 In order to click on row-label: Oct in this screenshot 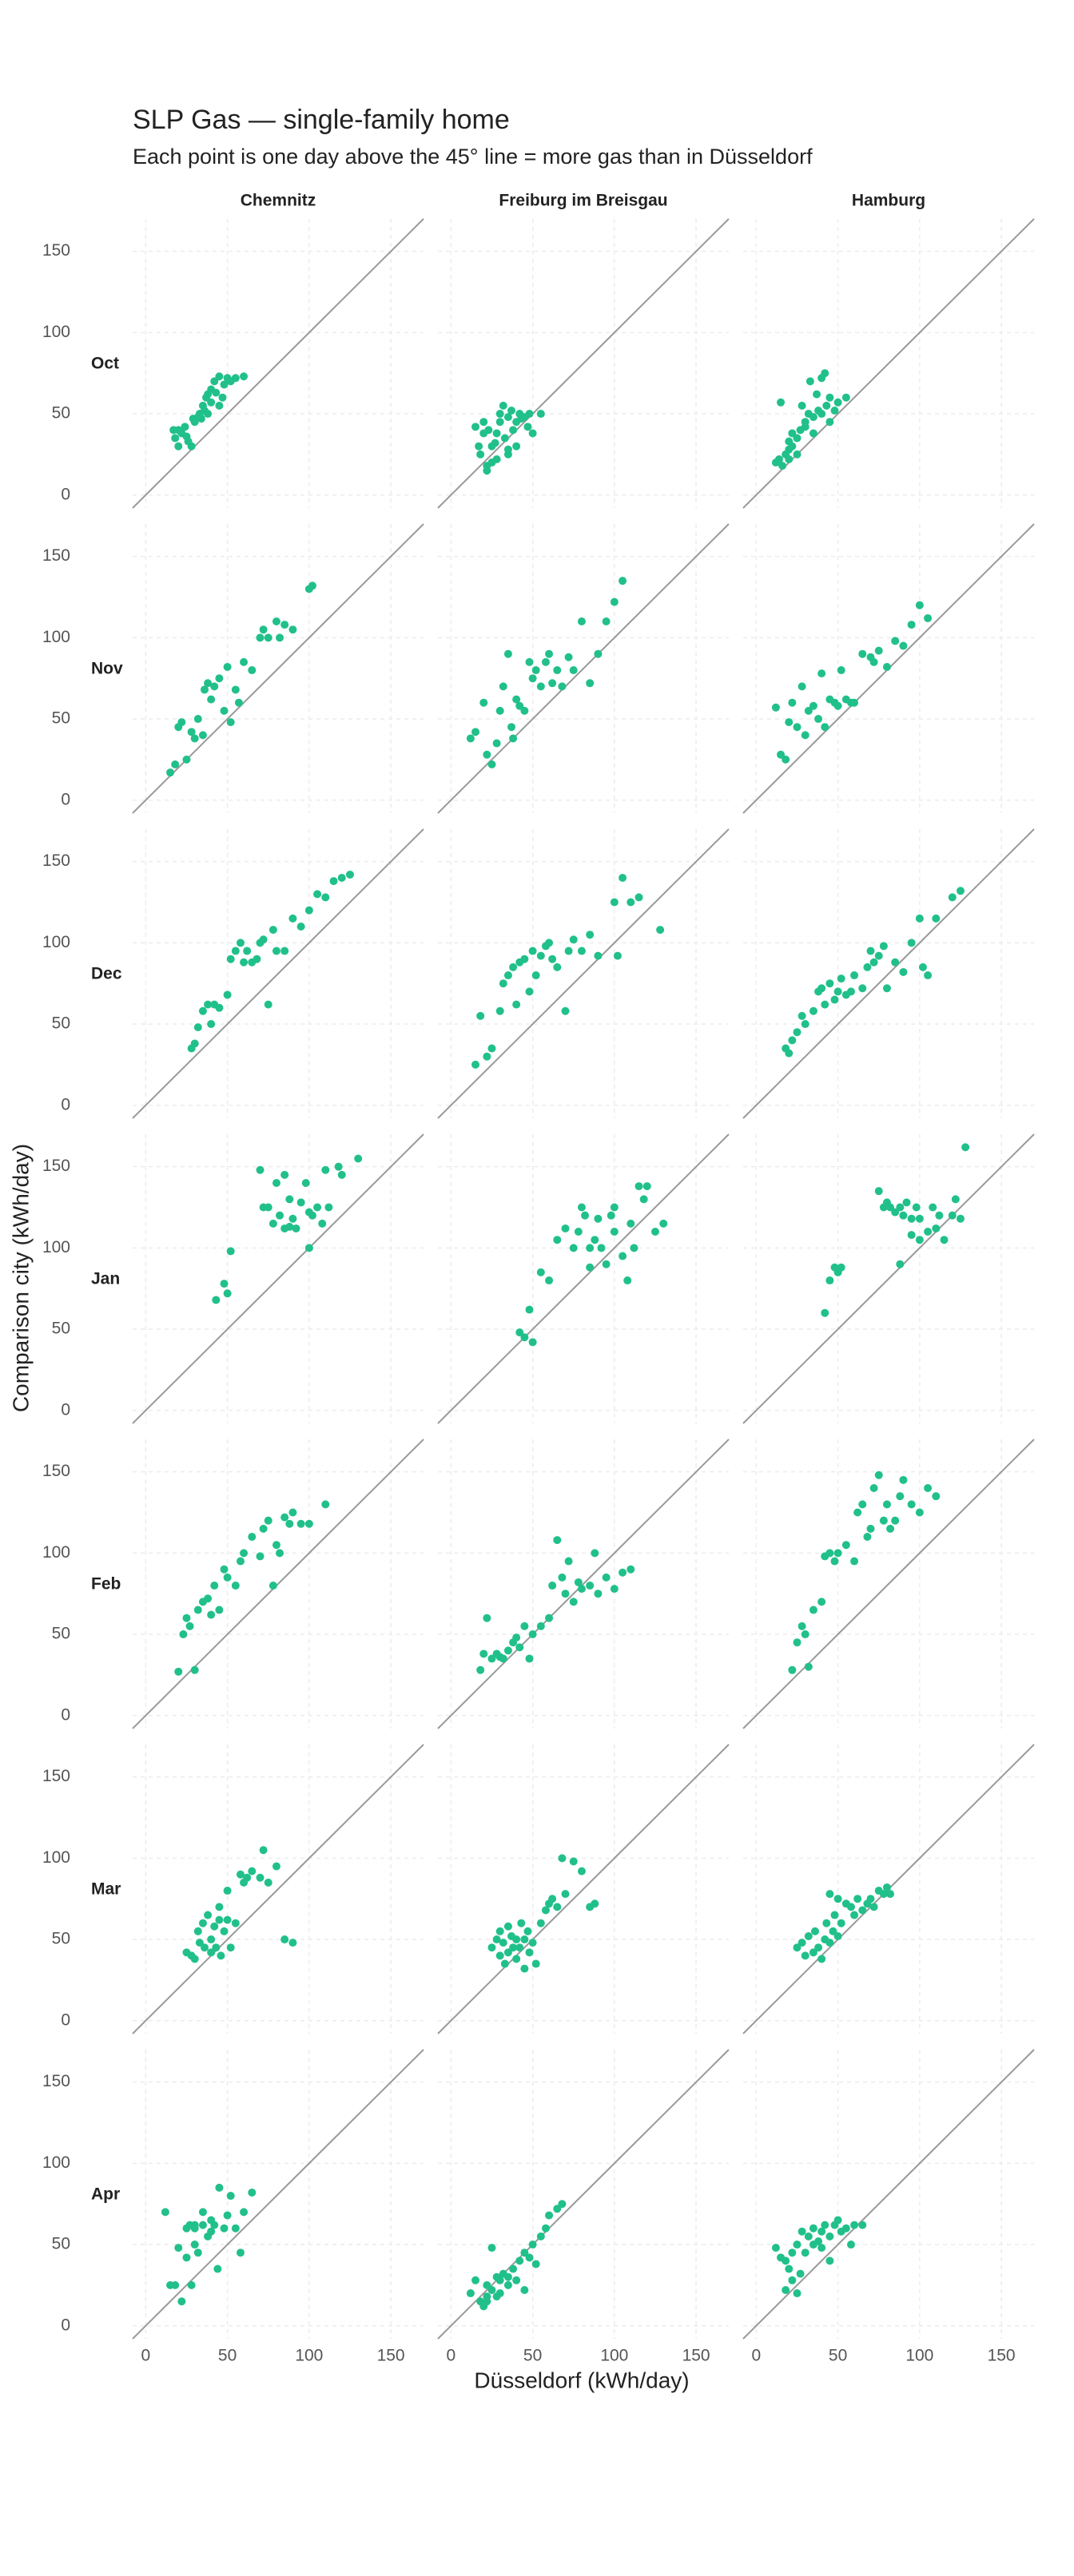, I will do `click(105, 364)`.